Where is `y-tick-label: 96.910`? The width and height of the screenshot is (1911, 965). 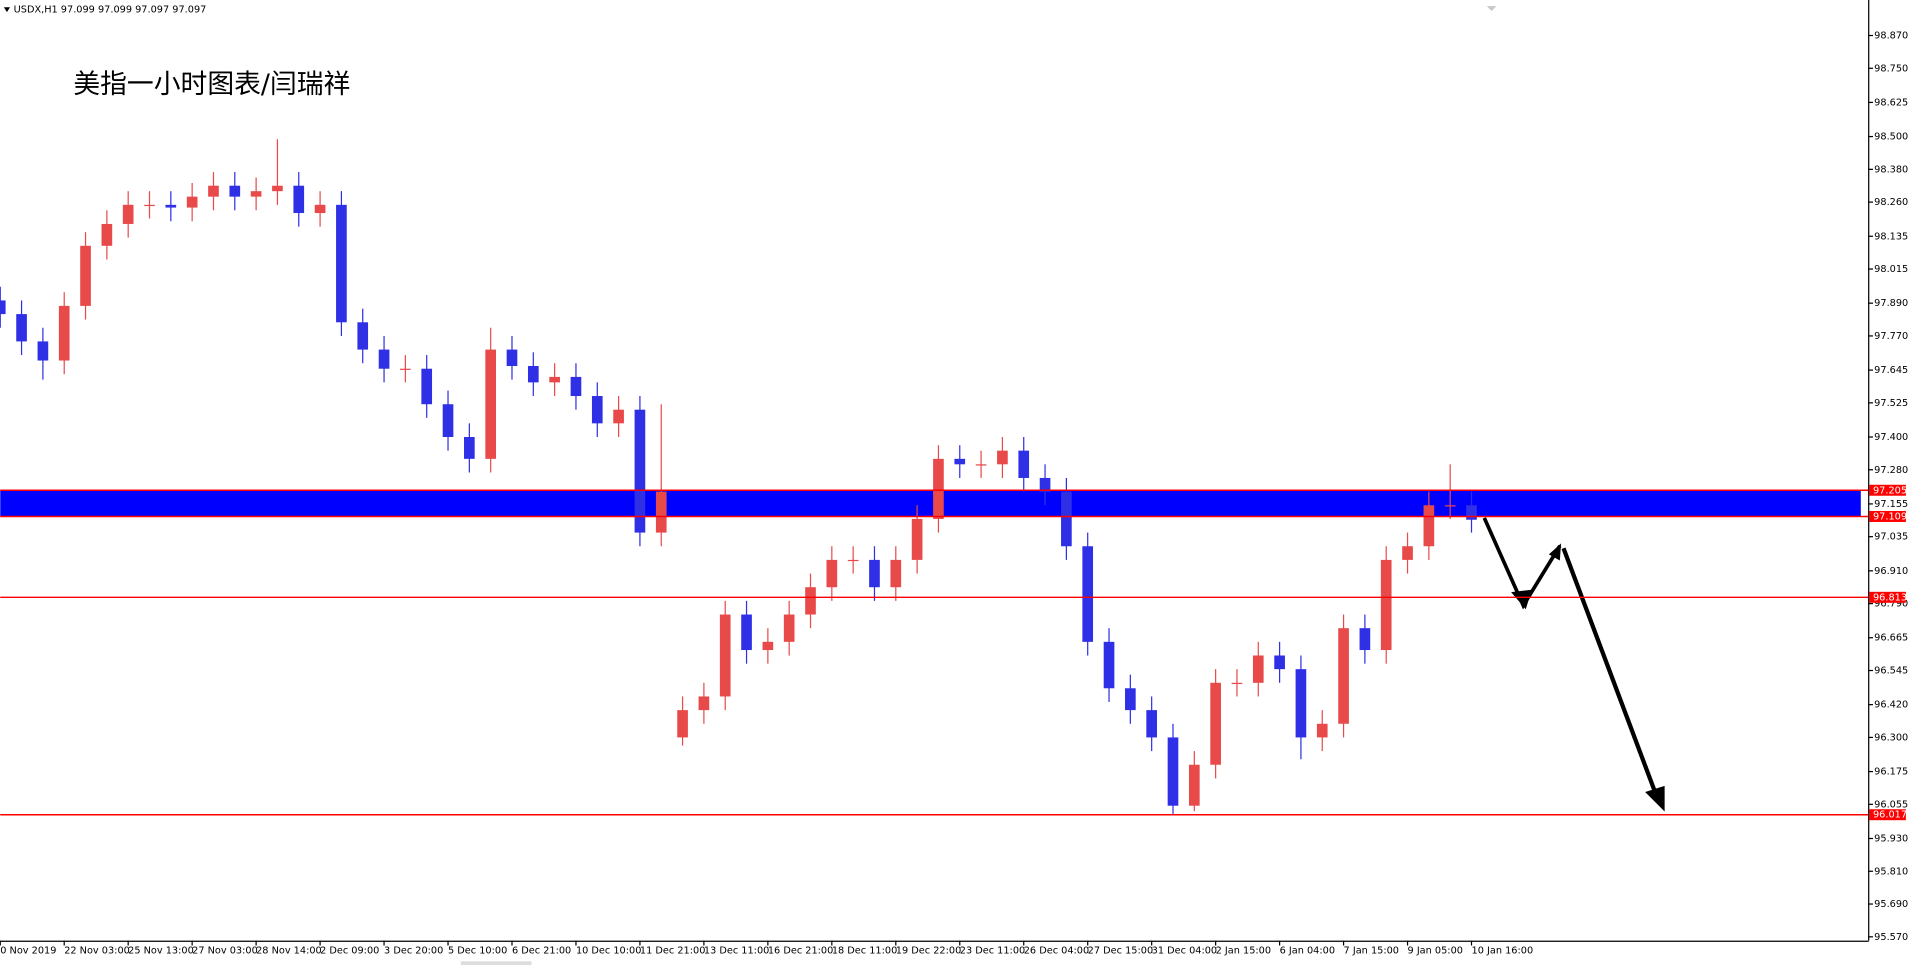
y-tick-label: 96.910 is located at coordinates (1891, 571).